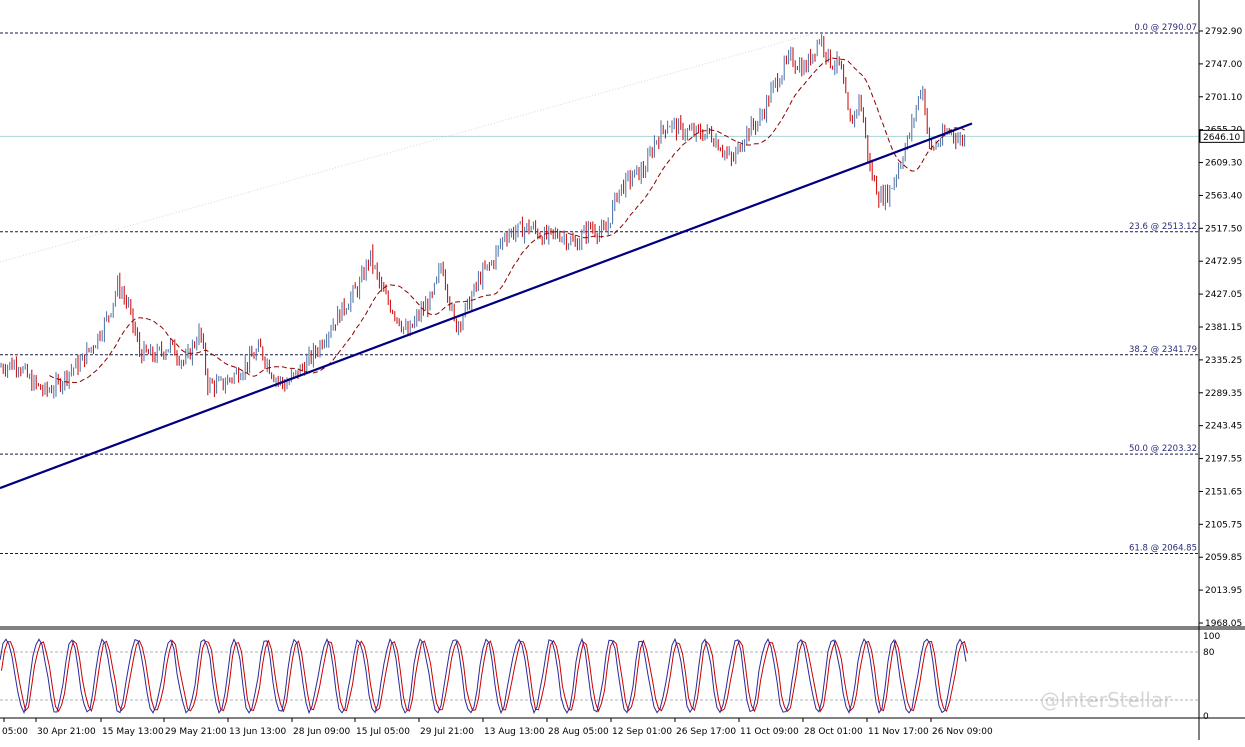 The image size is (1245, 747). I want to click on time-tick-label: 29 Jul 21:00, so click(447, 732).